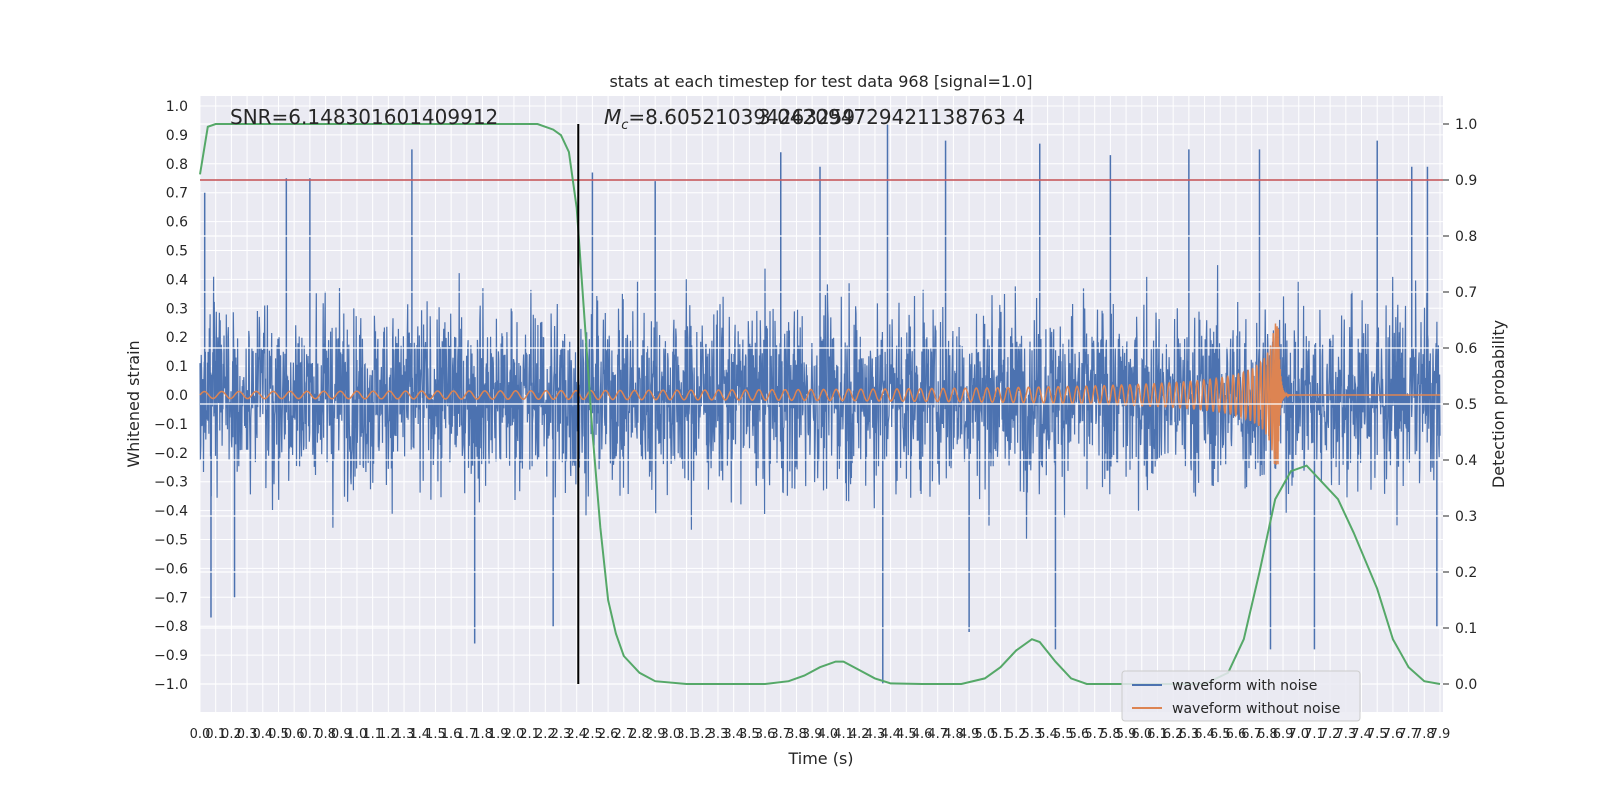 This screenshot has width=1600, height=804. Describe the element at coordinates (1466, 125) in the screenshot. I see `y-right-tick-label: 1.0` at that location.